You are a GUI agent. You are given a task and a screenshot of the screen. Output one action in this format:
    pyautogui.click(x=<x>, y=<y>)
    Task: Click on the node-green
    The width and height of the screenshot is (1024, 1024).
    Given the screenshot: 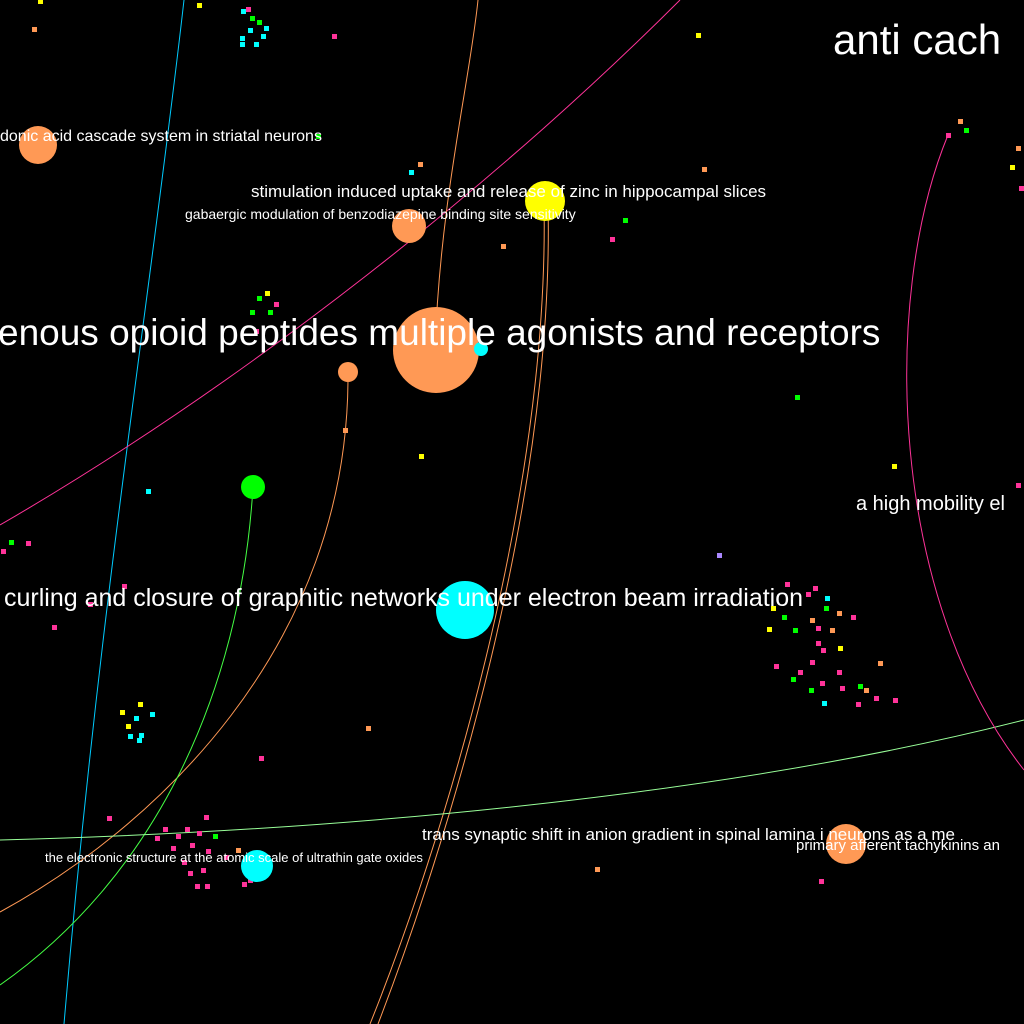 What is the action you would take?
    pyautogui.click(x=253, y=487)
    